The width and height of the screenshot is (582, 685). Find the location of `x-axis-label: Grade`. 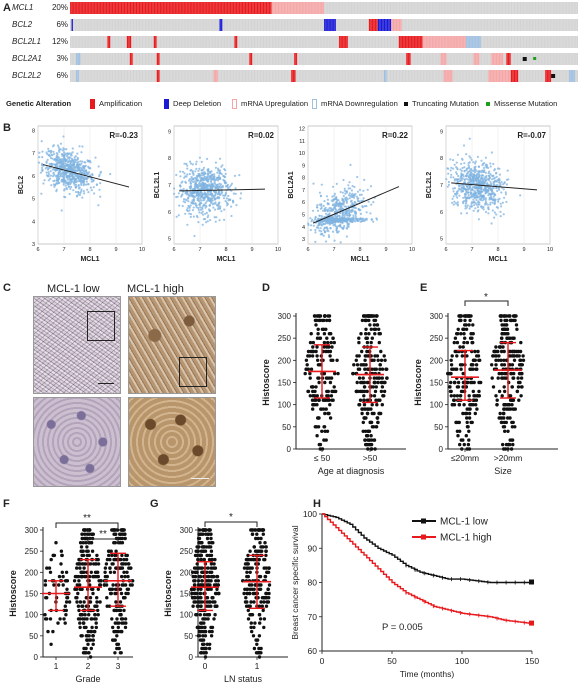

x-axis-label: Grade is located at coordinates (87, 679).